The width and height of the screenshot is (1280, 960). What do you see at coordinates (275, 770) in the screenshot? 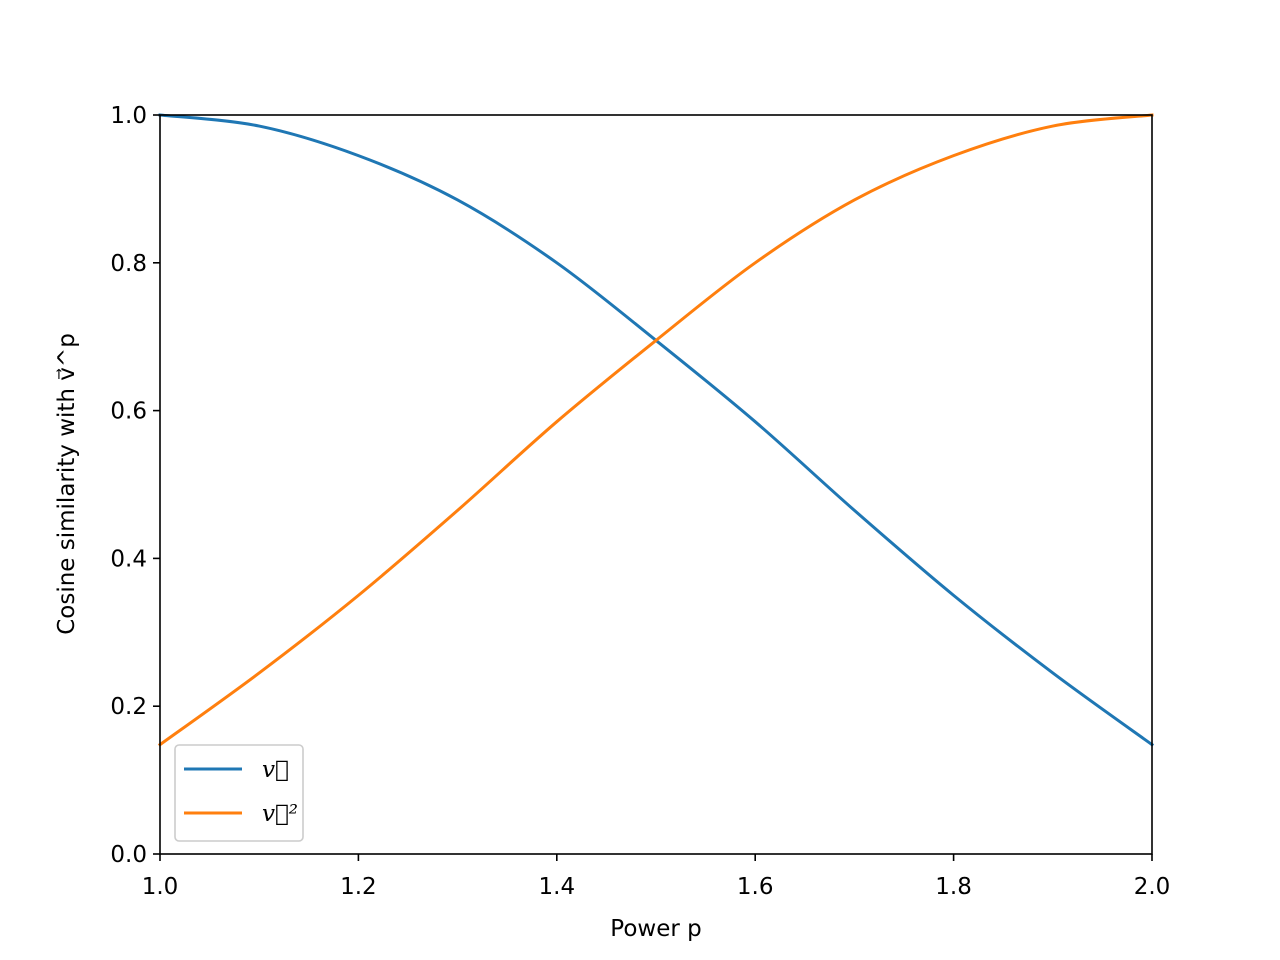
I see `legend-label-1: v⃗` at bounding box center [275, 770].